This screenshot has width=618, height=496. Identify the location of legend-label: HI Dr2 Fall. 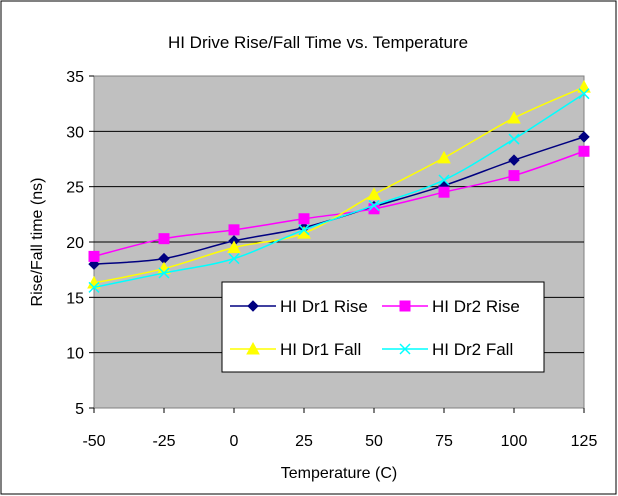
(472, 349).